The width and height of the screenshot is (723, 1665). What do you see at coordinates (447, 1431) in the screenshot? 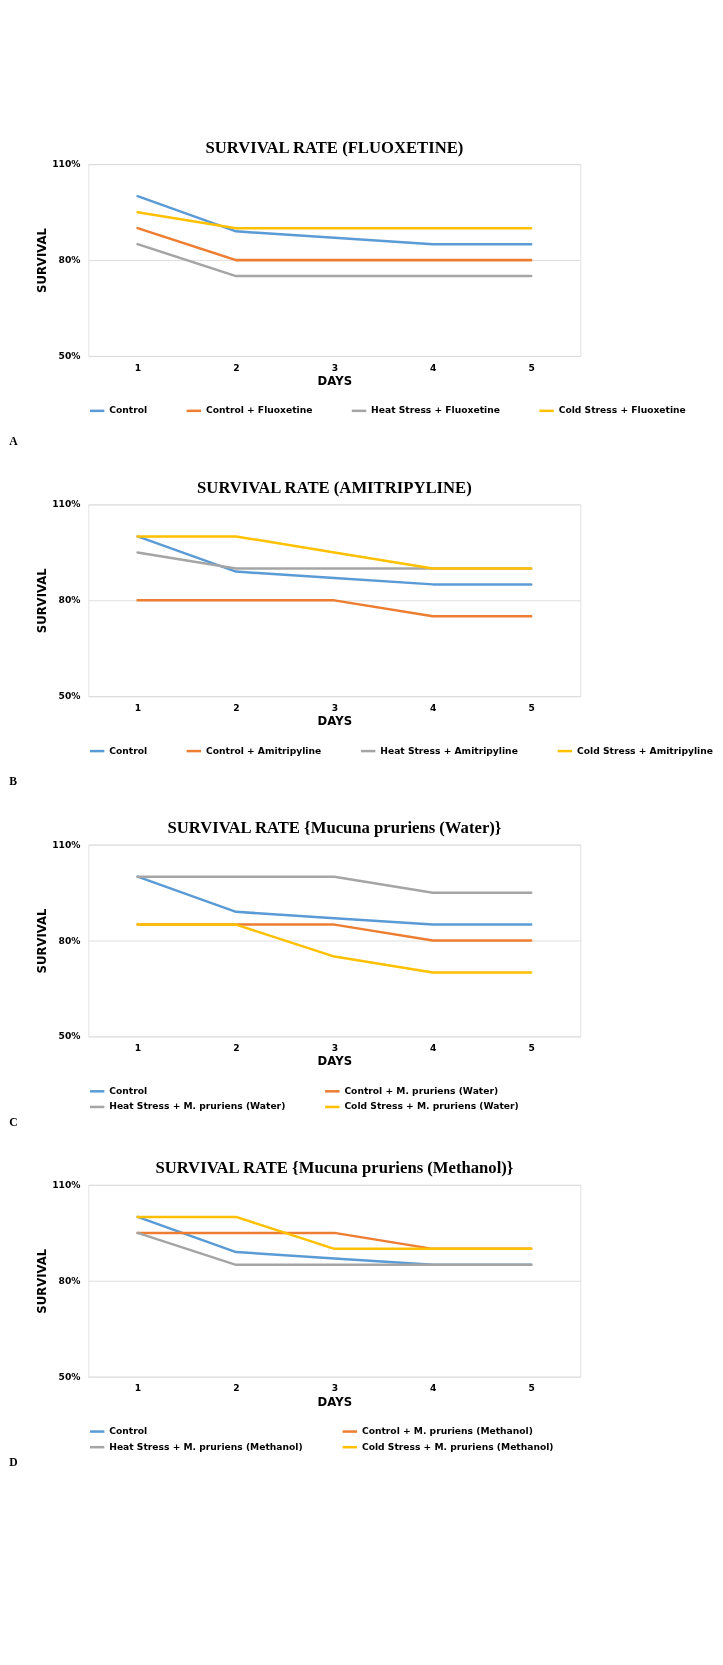
I see `legend-label: Control + M. pruriens (Methanol)` at bounding box center [447, 1431].